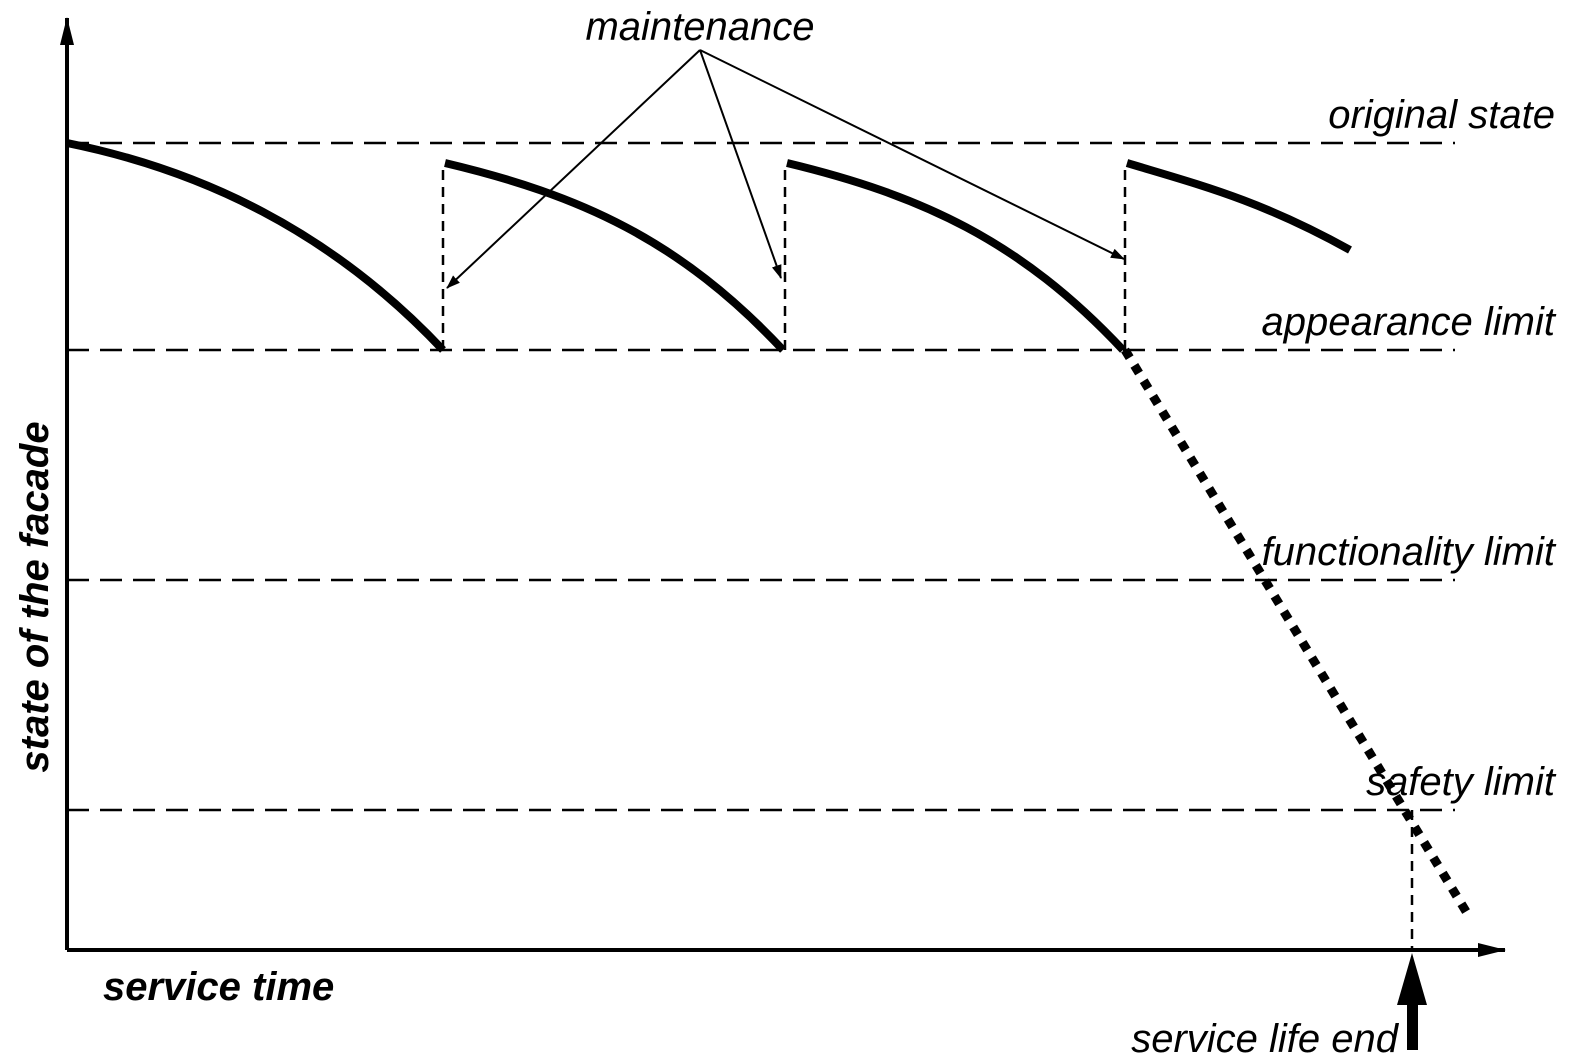 This screenshot has height=1063, width=1571. Describe the element at coordinates (1409, 552) in the screenshot. I see `functionality-limit-label: functionality limit` at that location.